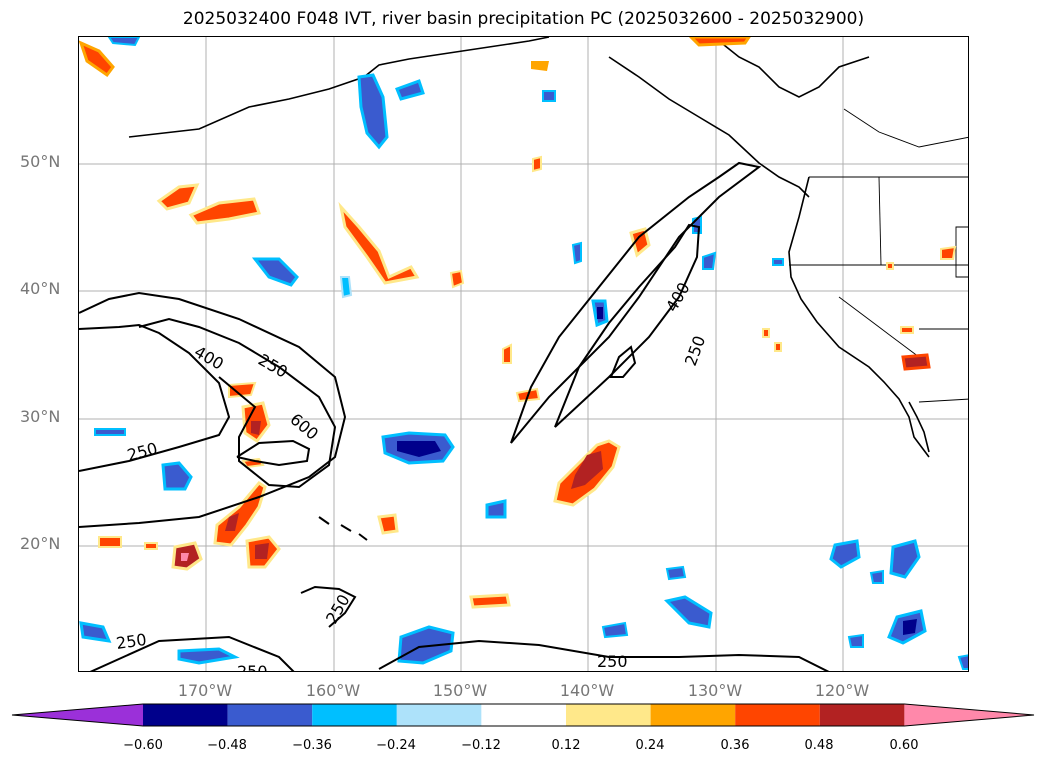 The image size is (1047, 765). I want to click on colorbar-tick: −0.24, so click(396, 745).